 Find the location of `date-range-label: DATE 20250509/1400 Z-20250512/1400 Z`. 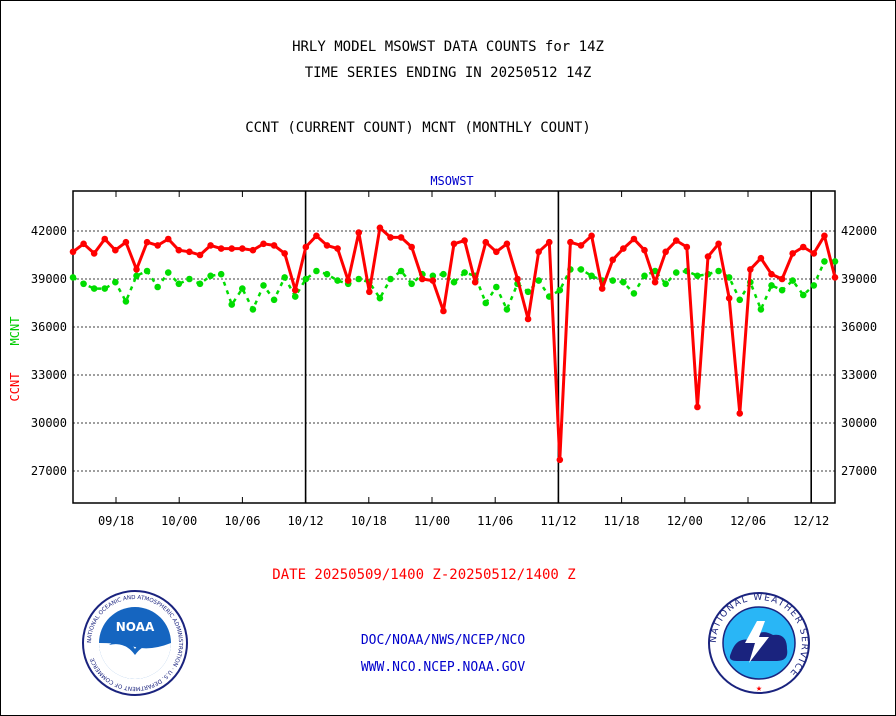

date-range-label: DATE 20250509/1400 Z-20250512/1400 Z is located at coordinates (424, 575).